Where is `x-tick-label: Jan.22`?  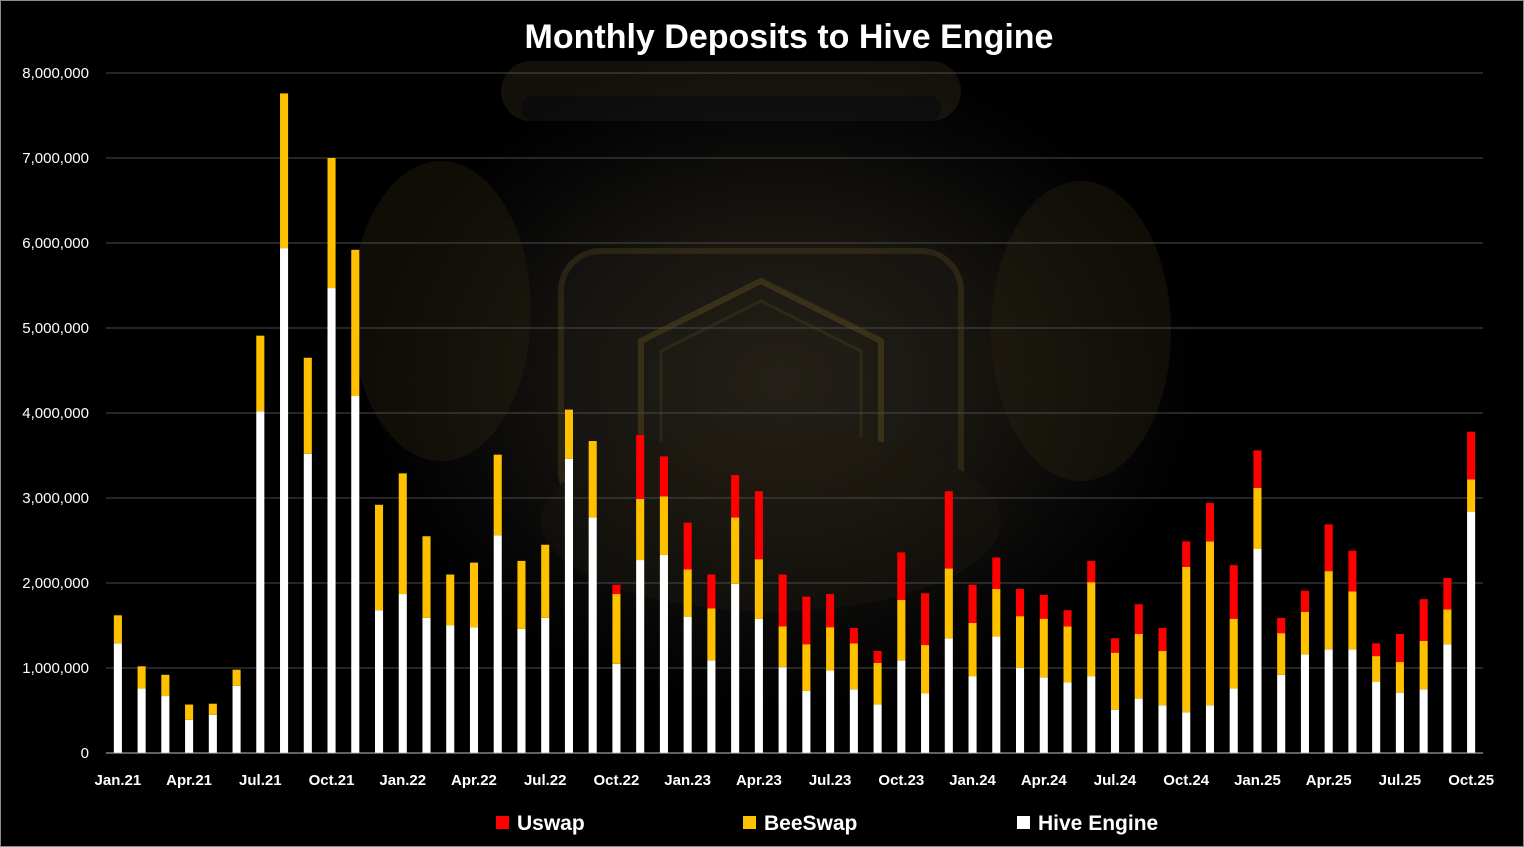 x-tick-label: Jan.22 is located at coordinates (402, 780).